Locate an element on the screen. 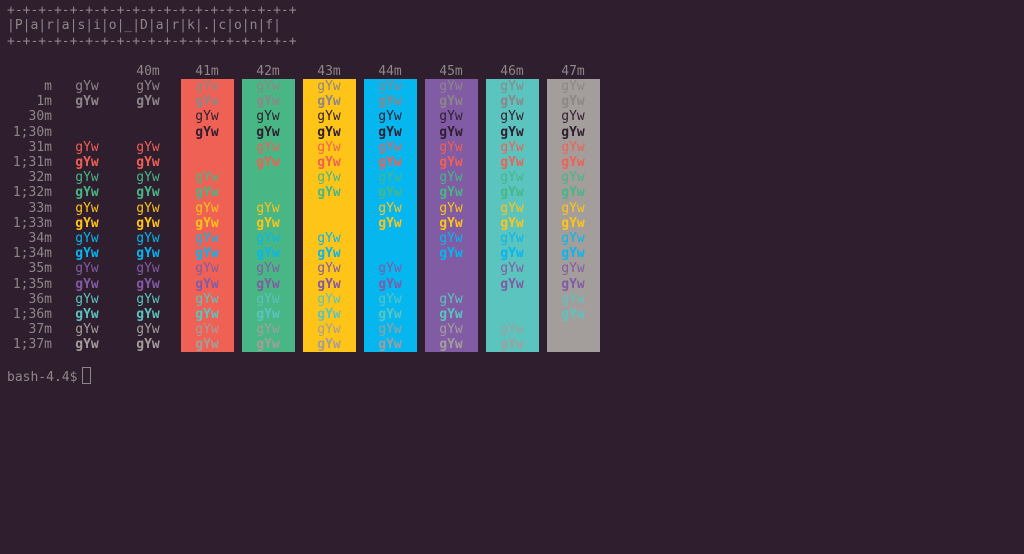 The width and height of the screenshot is (1024, 554). row-label: 33m is located at coordinates (40, 208).